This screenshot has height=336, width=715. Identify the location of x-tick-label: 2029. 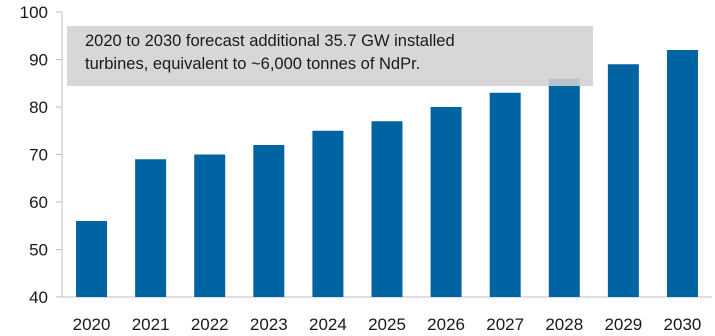
(623, 324).